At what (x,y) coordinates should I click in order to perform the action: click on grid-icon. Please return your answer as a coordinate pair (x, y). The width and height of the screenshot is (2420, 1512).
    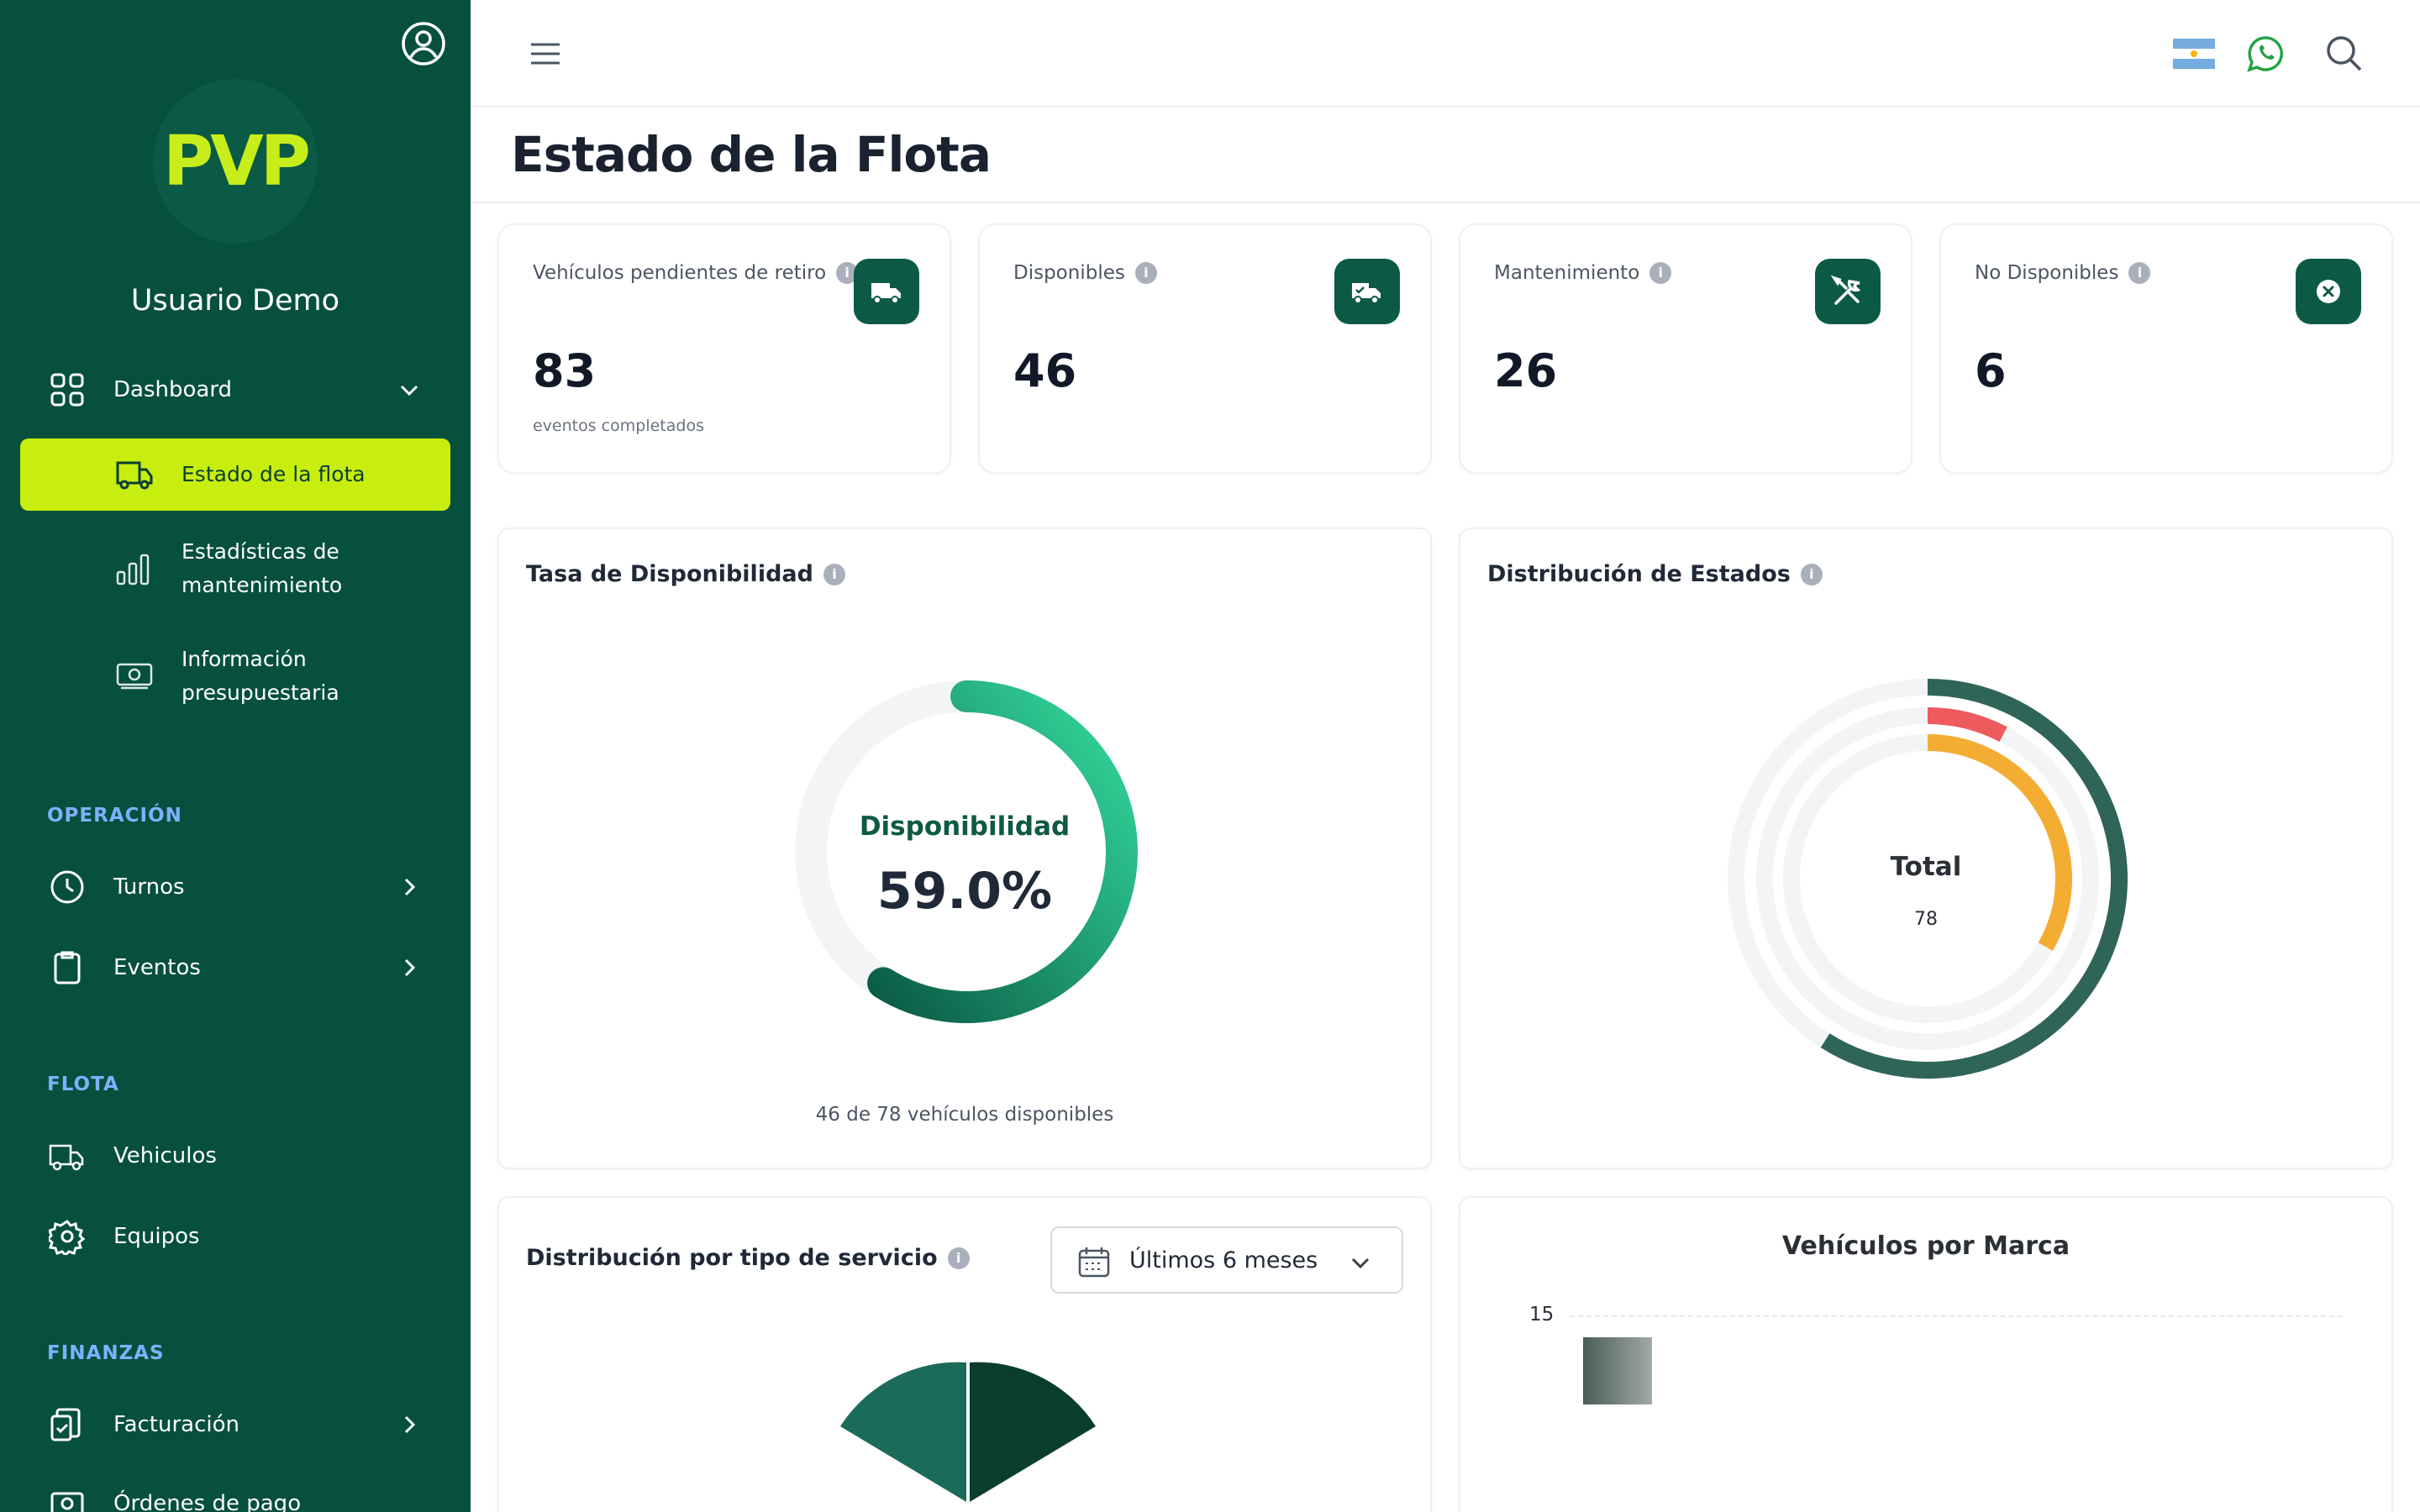
    Looking at the image, I should click on (67, 390).